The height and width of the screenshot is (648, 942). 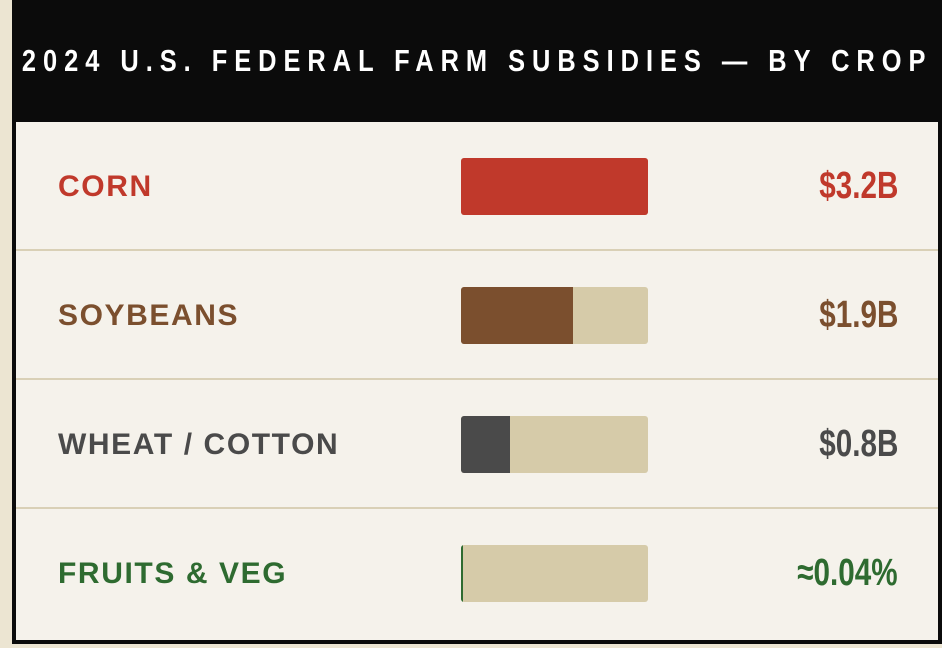 I want to click on row-label: FRUITS & VEG, so click(x=173, y=573).